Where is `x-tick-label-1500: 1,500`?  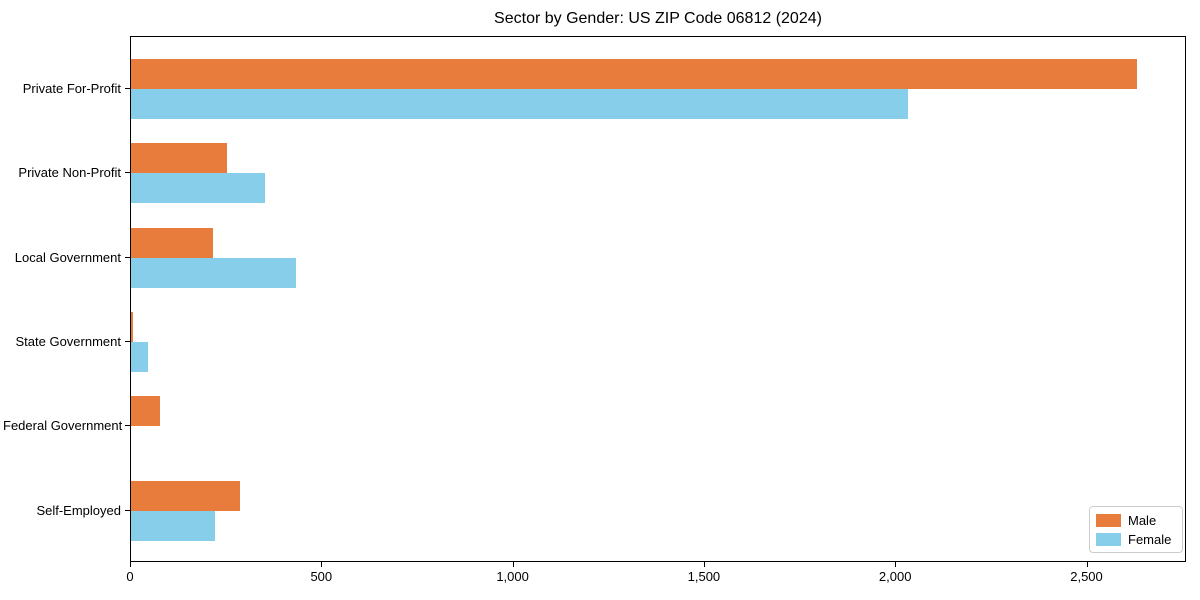 x-tick-label-1500: 1,500 is located at coordinates (704, 576).